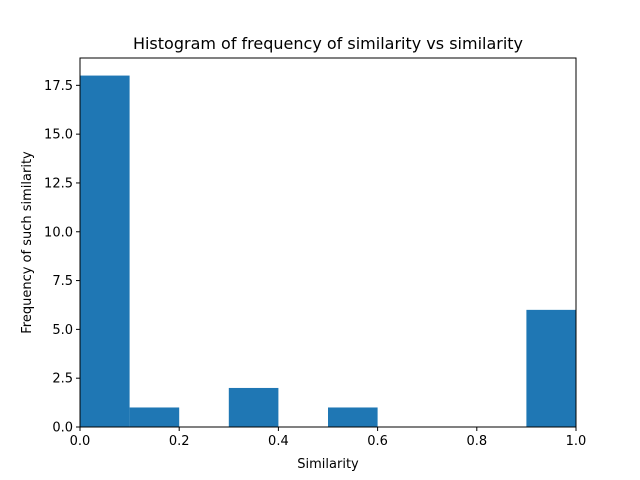 This screenshot has height=480, width=640. I want to click on y-tick-label: 2.5, so click(62, 379).